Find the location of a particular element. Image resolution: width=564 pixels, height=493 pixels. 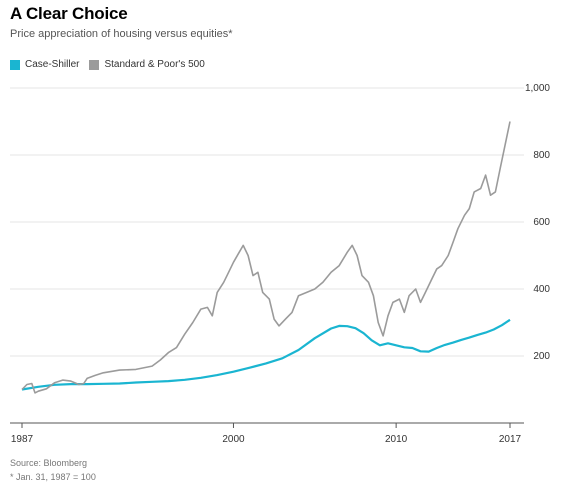

y-tick-label-1000: 1,000 is located at coordinates (537, 88).